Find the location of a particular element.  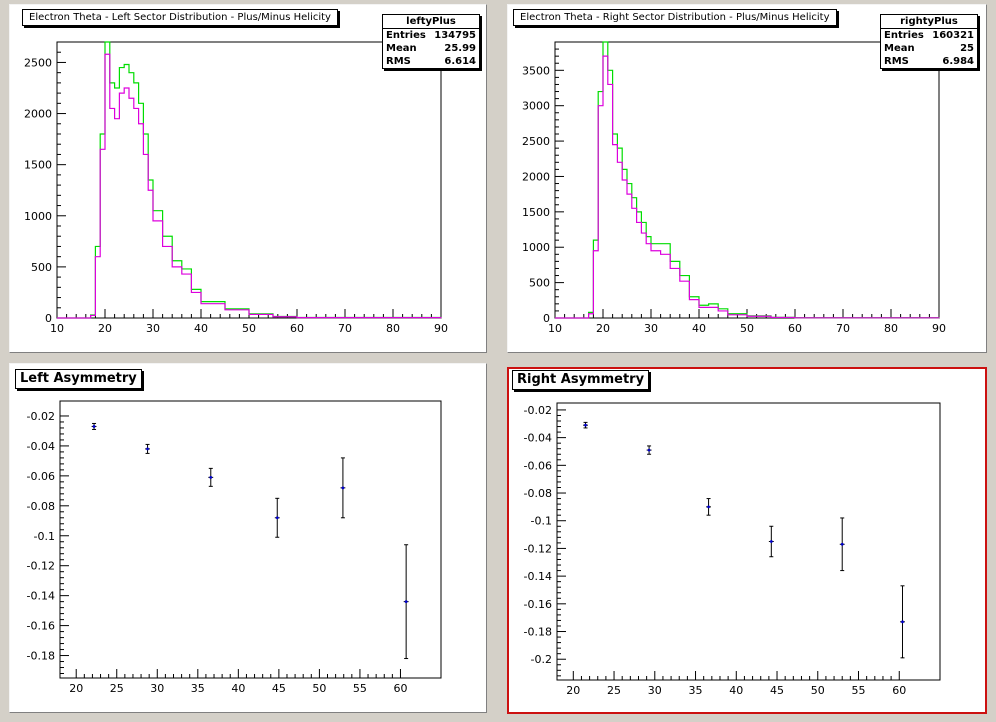

stats-row: Entries 134795 is located at coordinates (431, 35).